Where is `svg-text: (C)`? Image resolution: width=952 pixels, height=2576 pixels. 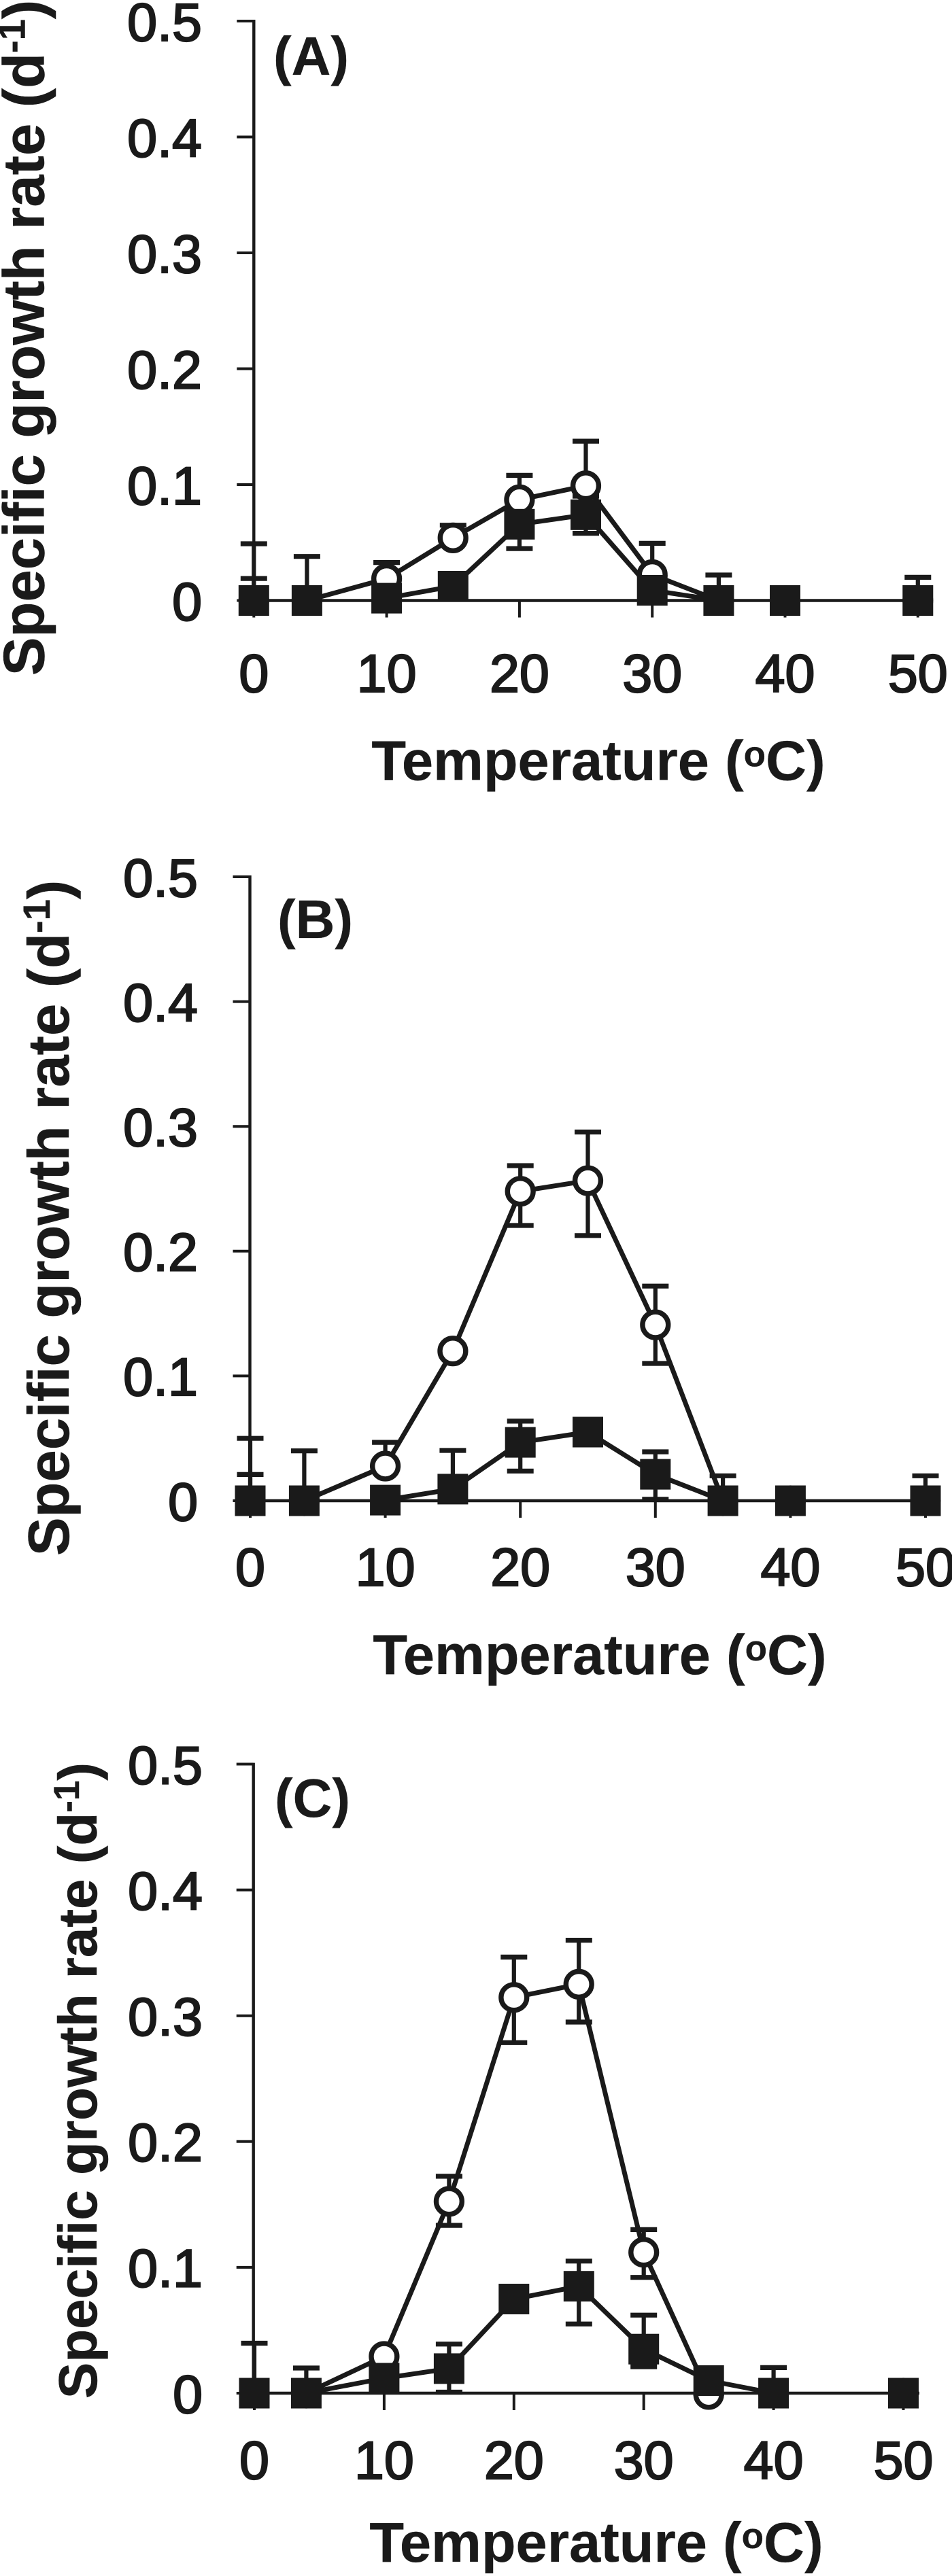
svg-text: (C) is located at coordinates (313, 1798).